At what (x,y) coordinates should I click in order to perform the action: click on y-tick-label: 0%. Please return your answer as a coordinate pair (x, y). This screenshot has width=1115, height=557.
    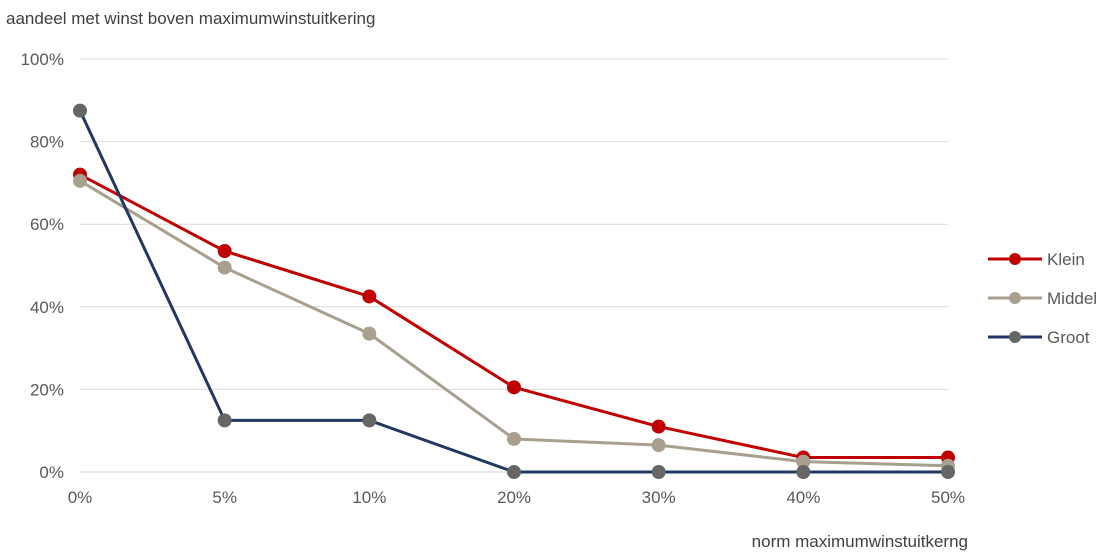
    Looking at the image, I should click on (51, 472).